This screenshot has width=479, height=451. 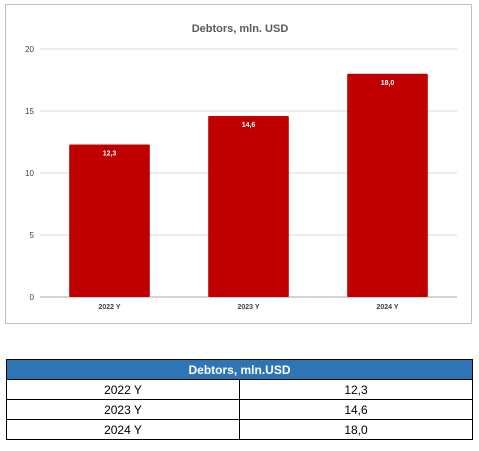 I want to click on table-cell-year: 2022 Y, so click(x=123, y=389).